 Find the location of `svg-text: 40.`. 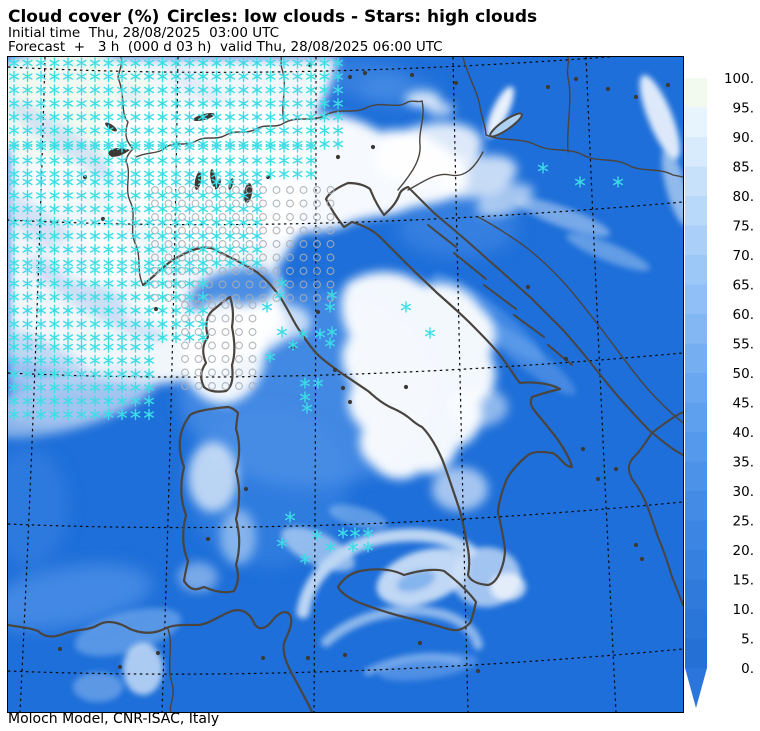

svg-text: 40. is located at coordinates (743, 433).